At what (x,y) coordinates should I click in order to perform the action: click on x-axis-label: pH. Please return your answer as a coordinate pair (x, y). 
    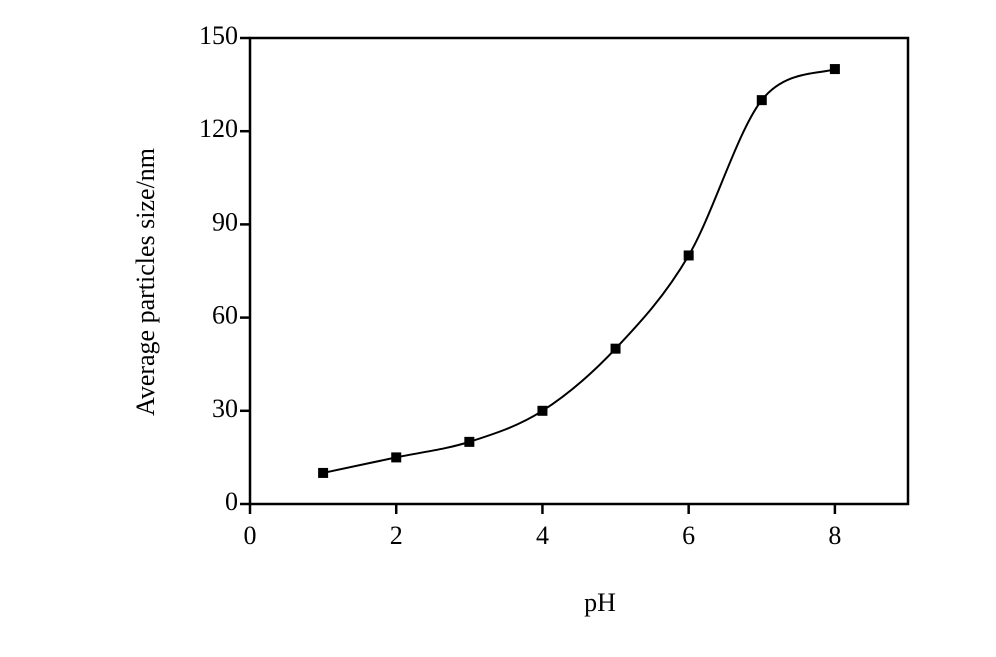
    Looking at the image, I should click on (600, 602).